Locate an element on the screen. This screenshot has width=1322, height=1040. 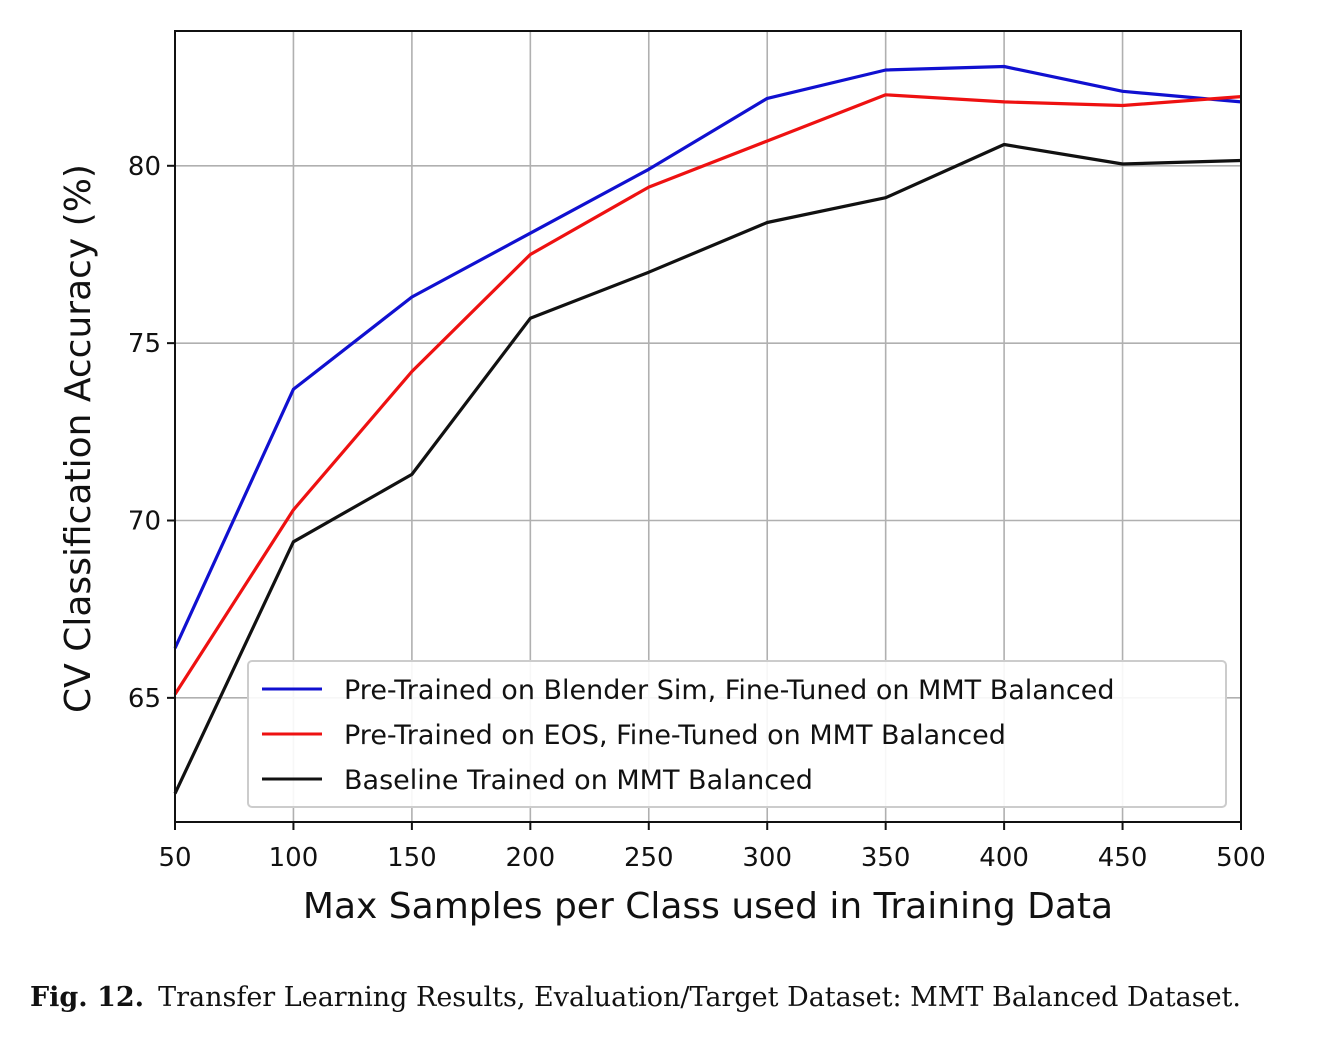
x-tick-label: 300 is located at coordinates (767, 858).